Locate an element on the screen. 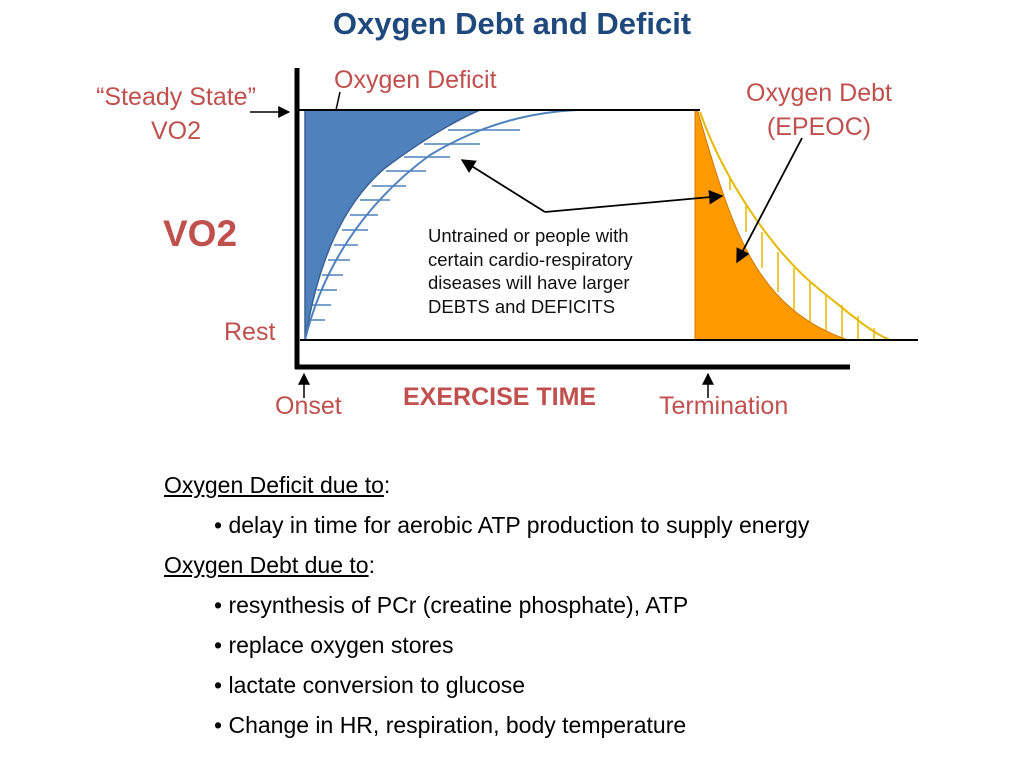  debt-item: • lactate conversion to glucose is located at coordinates (369, 685).